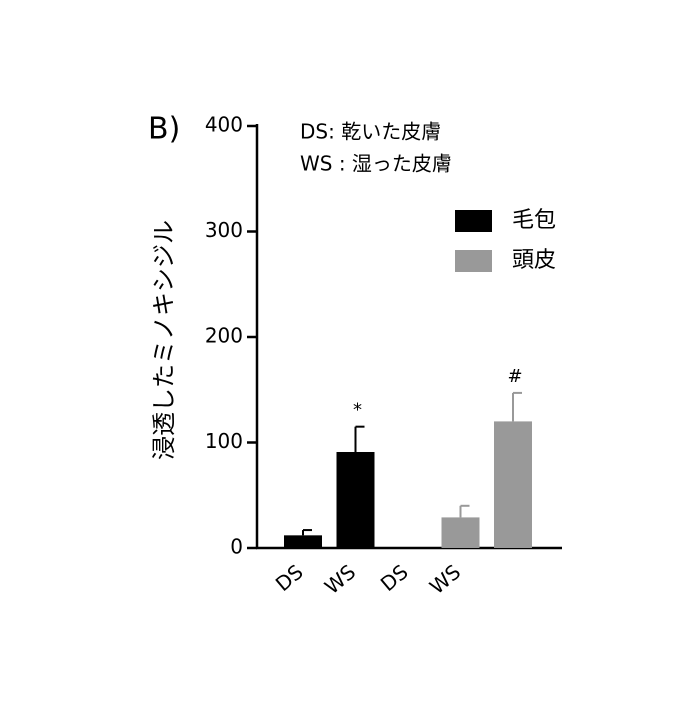 This screenshot has width=700, height=704. I want to click on legend-label: 頭皮, so click(534, 260).